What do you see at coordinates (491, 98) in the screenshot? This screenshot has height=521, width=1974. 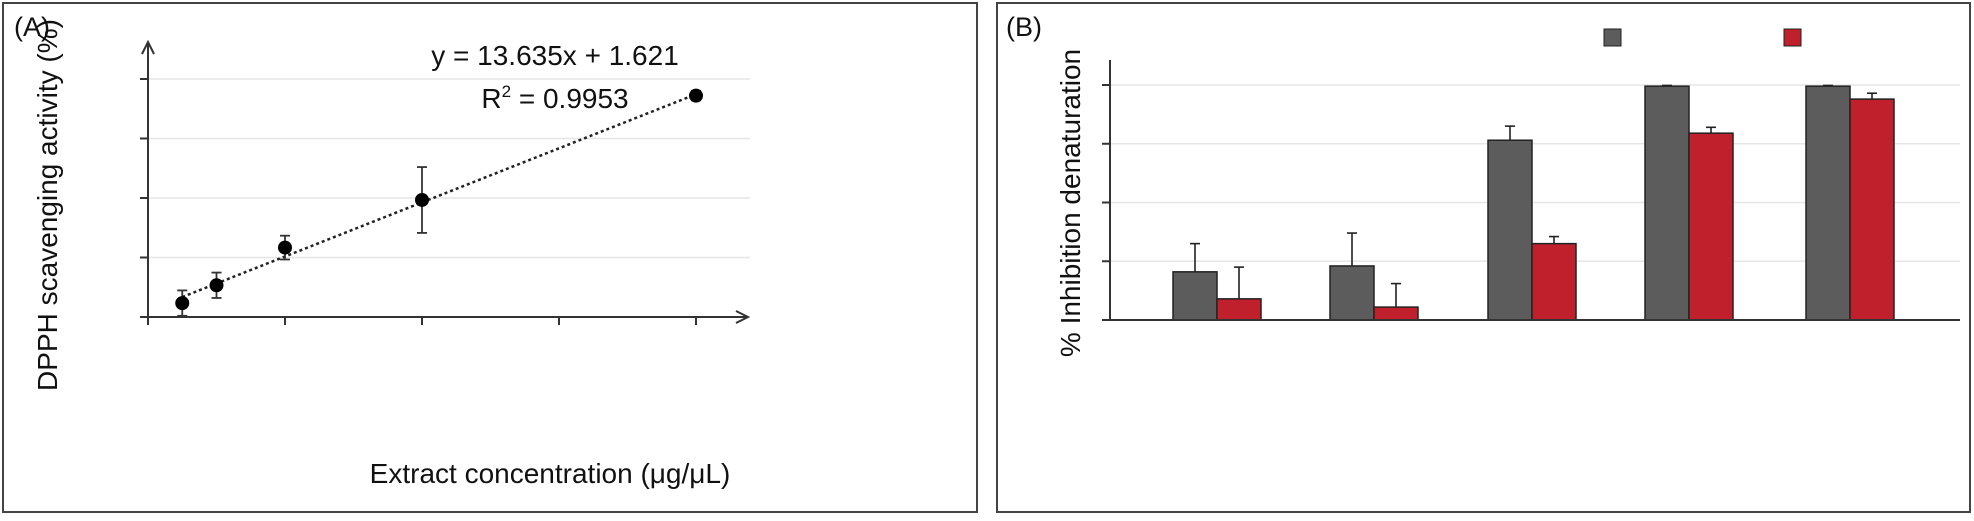 I see `r2-label: R` at bounding box center [491, 98].